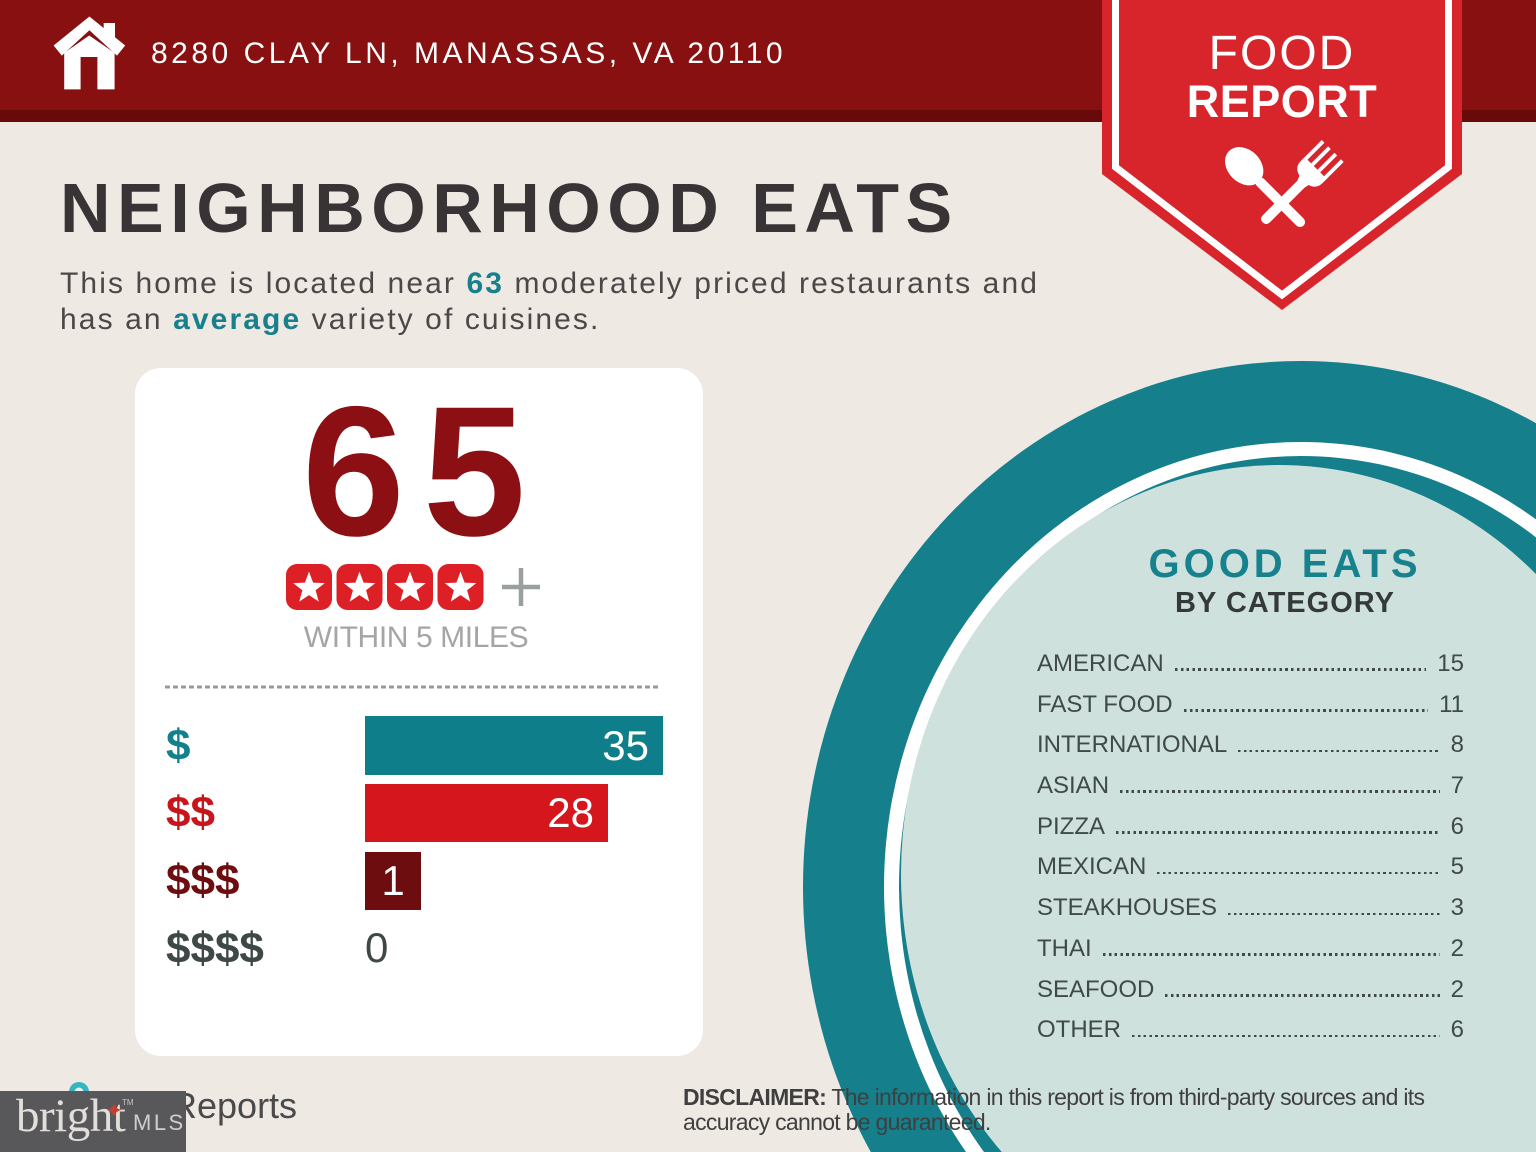 This screenshot has height=1152, width=1536. I want to click on svg-text: REPORT, so click(1282, 101).